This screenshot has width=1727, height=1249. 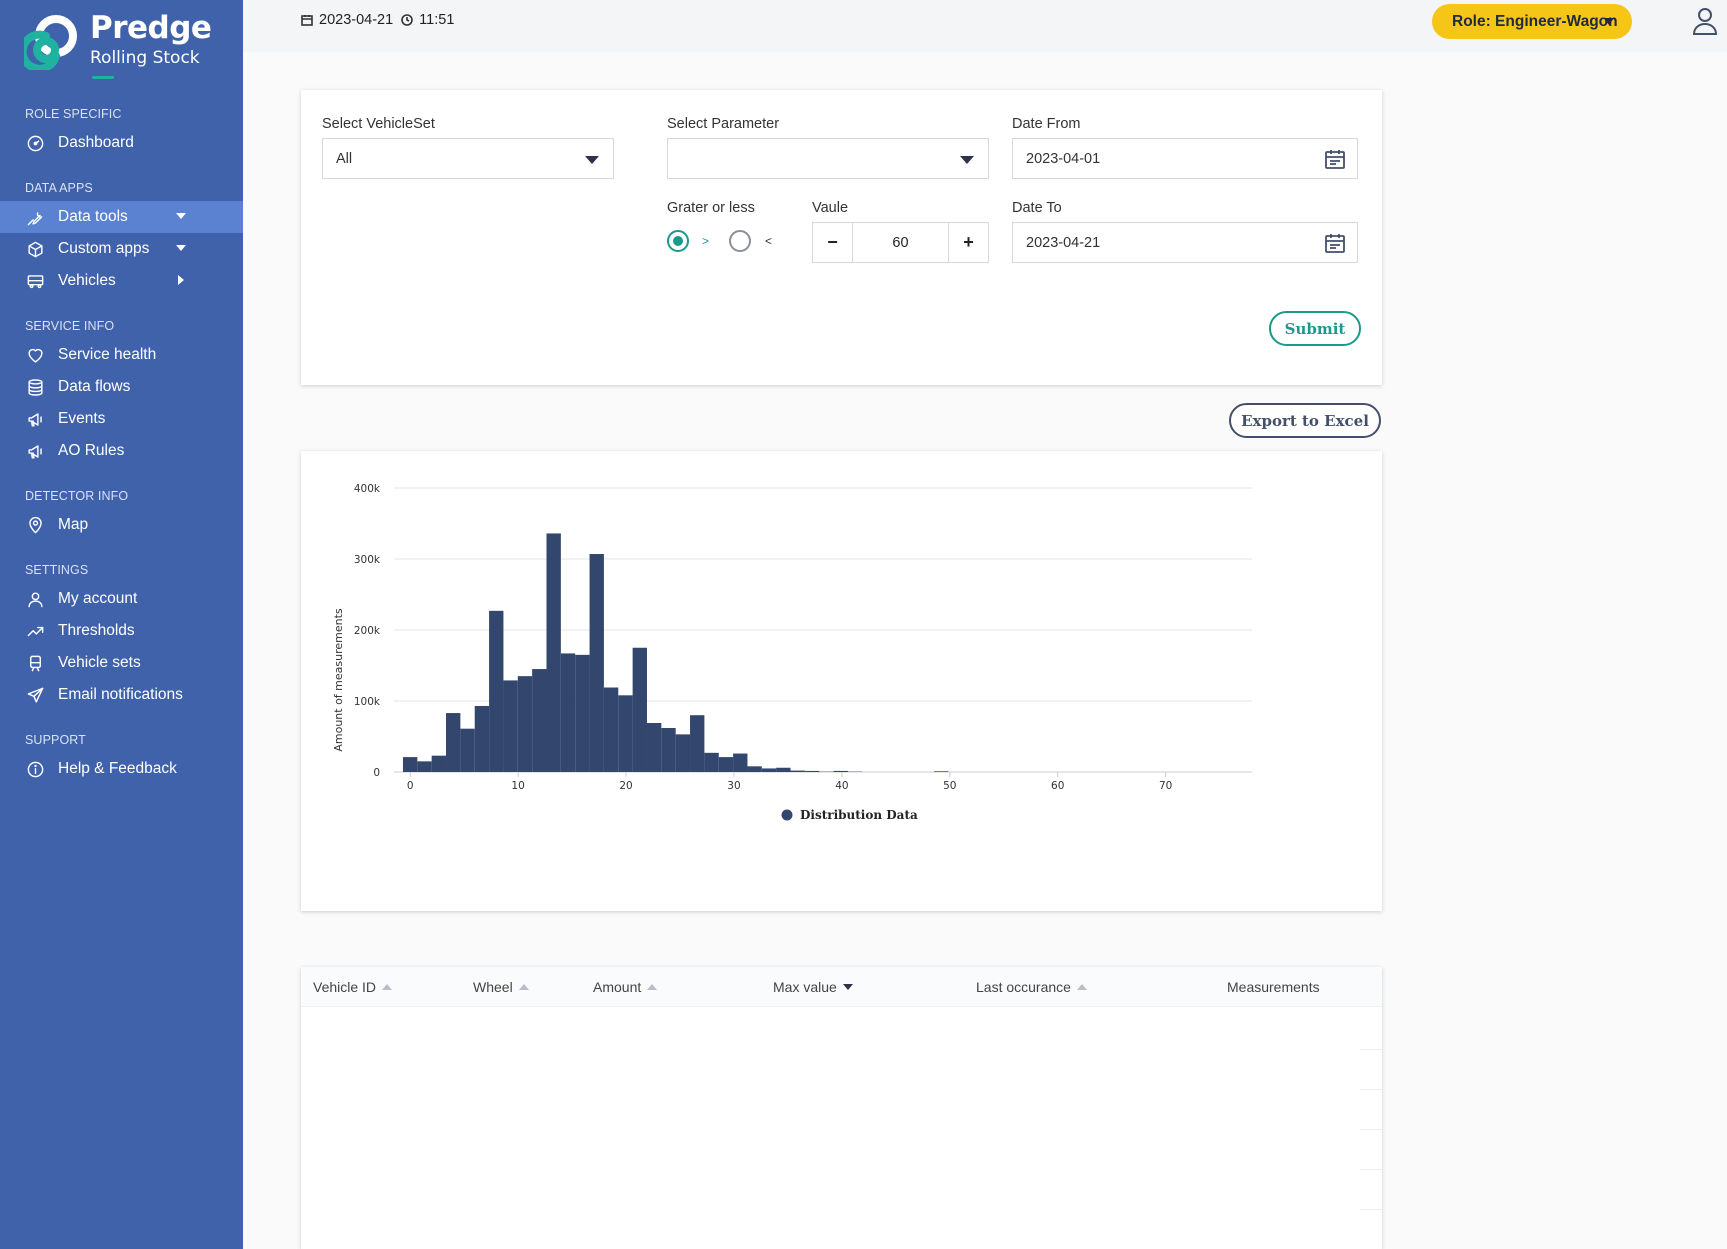 What do you see at coordinates (181, 280) in the screenshot?
I see `chevron-right-icon` at bounding box center [181, 280].